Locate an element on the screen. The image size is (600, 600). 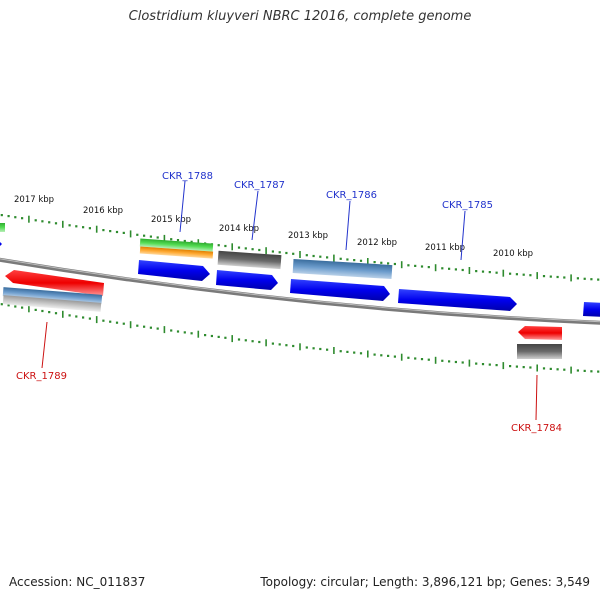
gene-label-ckr1788: CKR_1788 is located at coordinates (187, 176).